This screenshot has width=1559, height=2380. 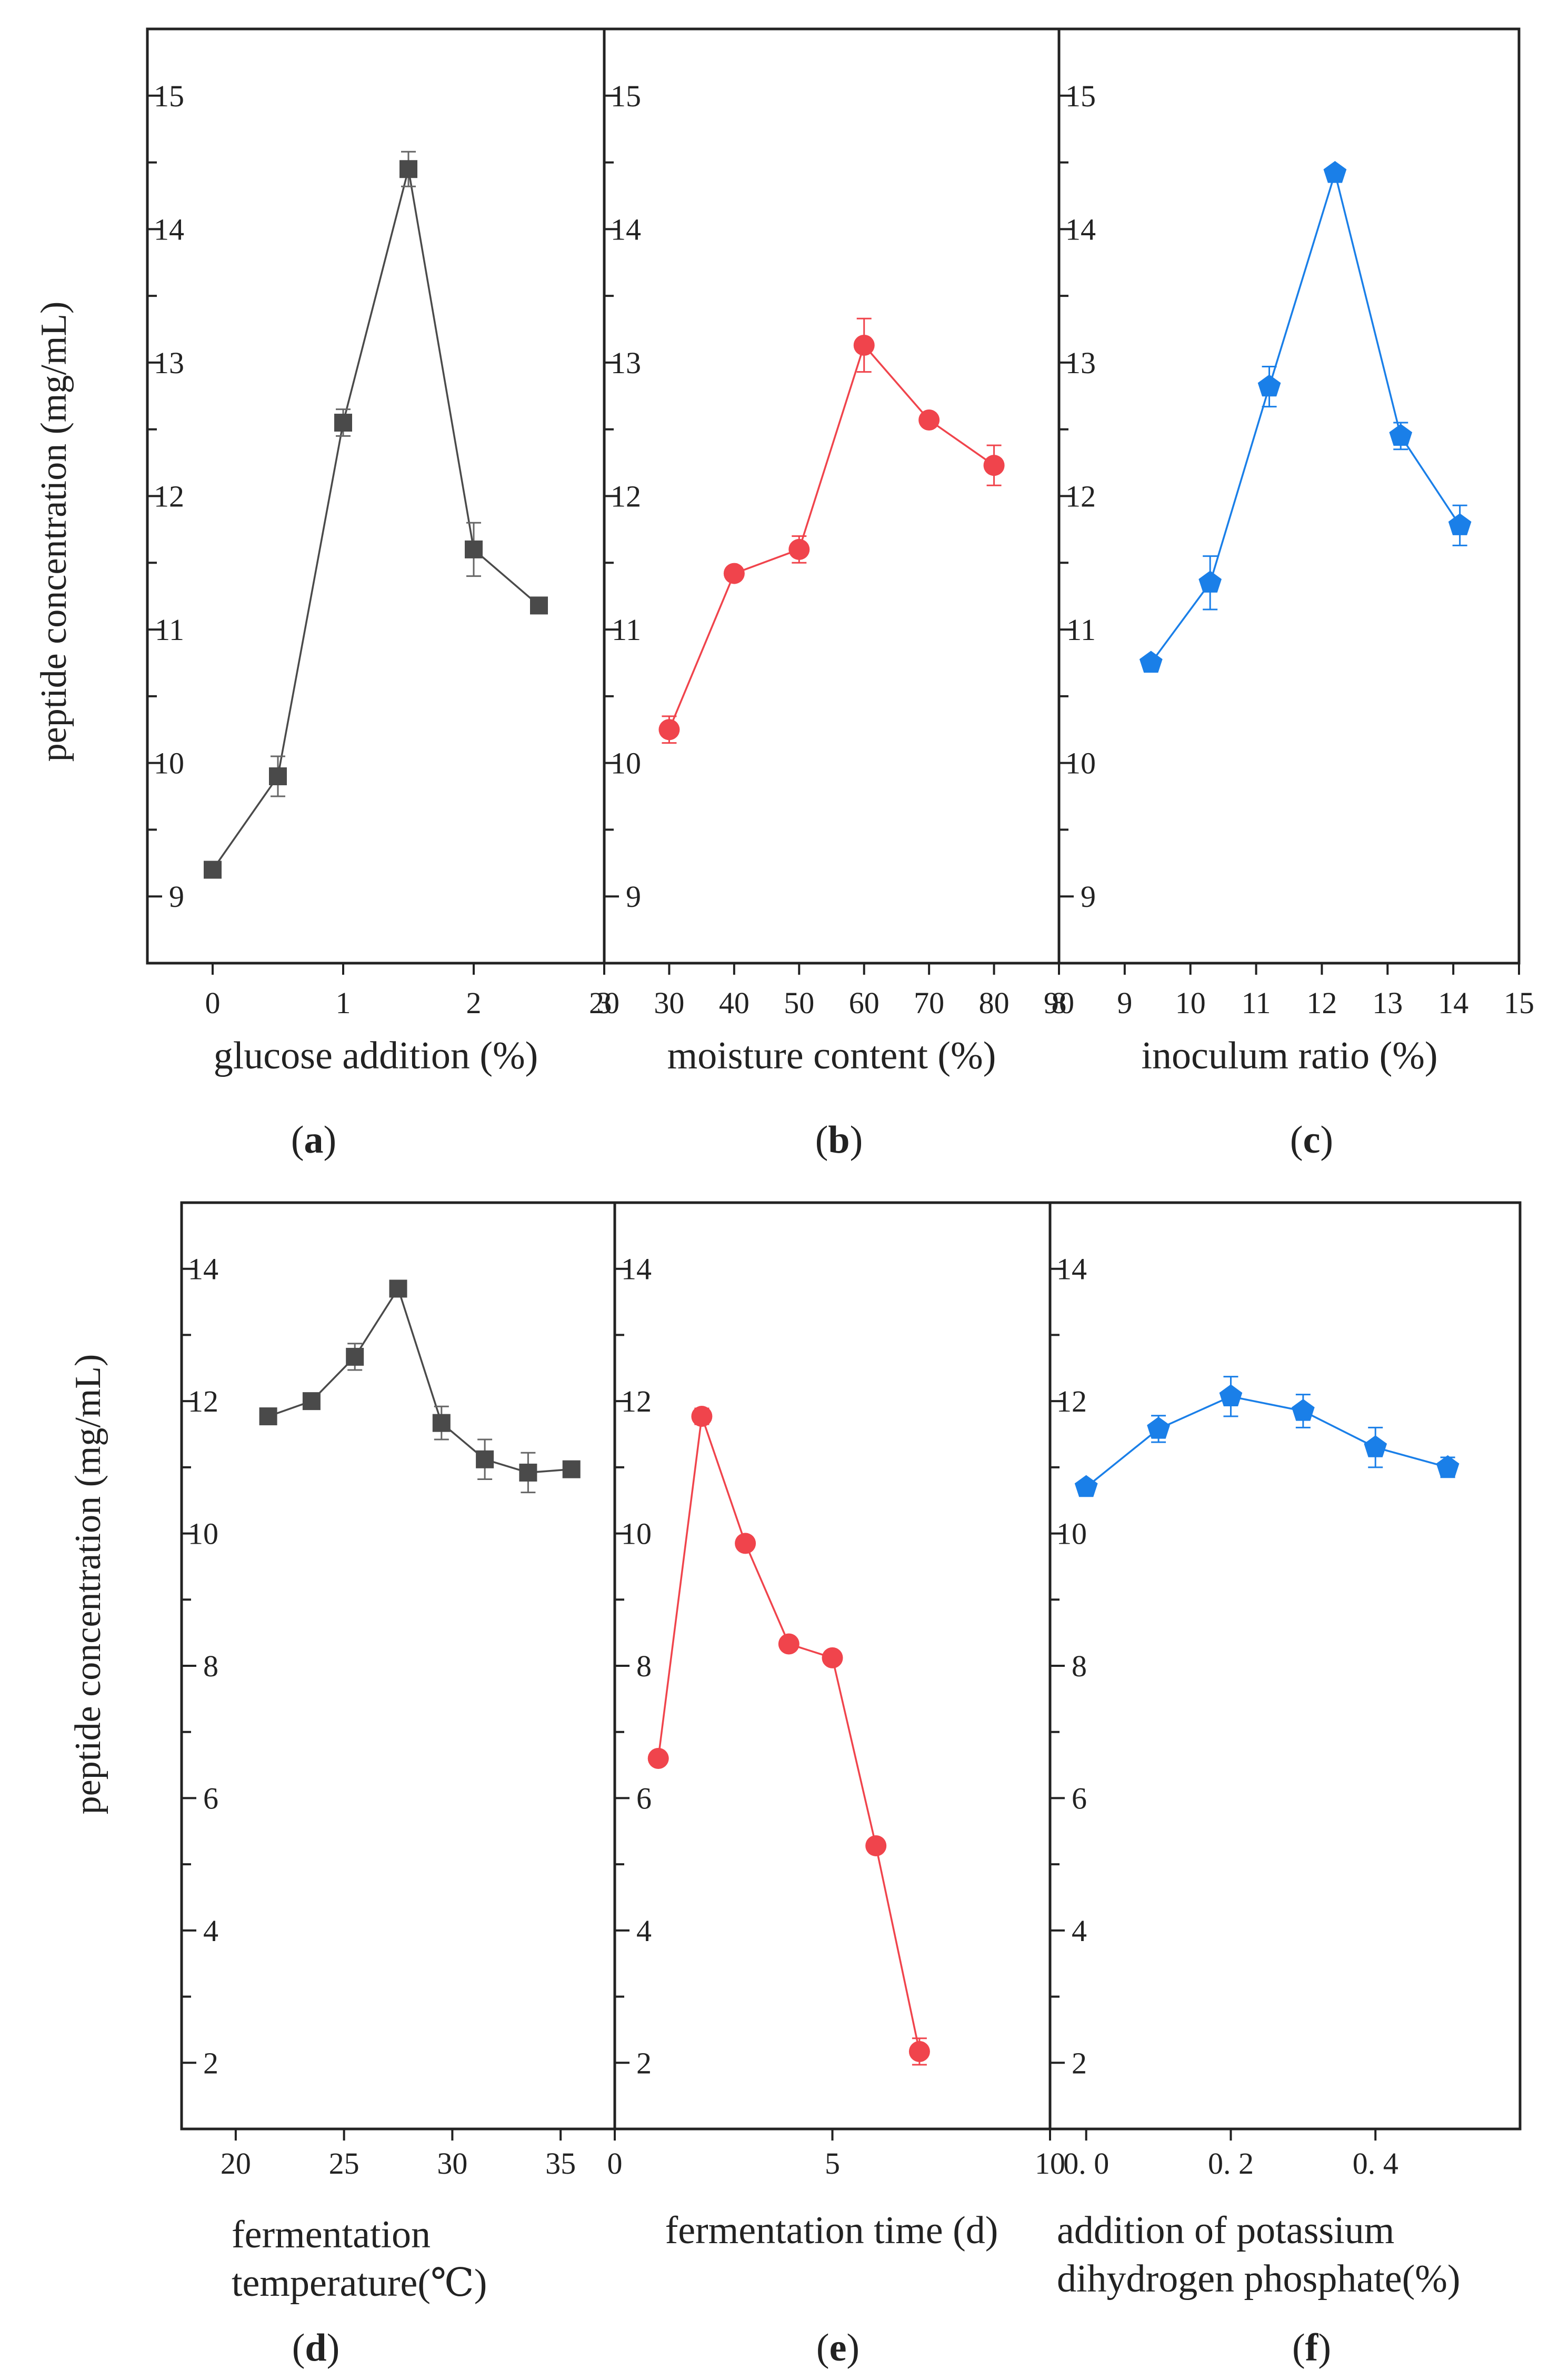 I want to click on y-tick-label: 4, so click(x=210, y=1931).